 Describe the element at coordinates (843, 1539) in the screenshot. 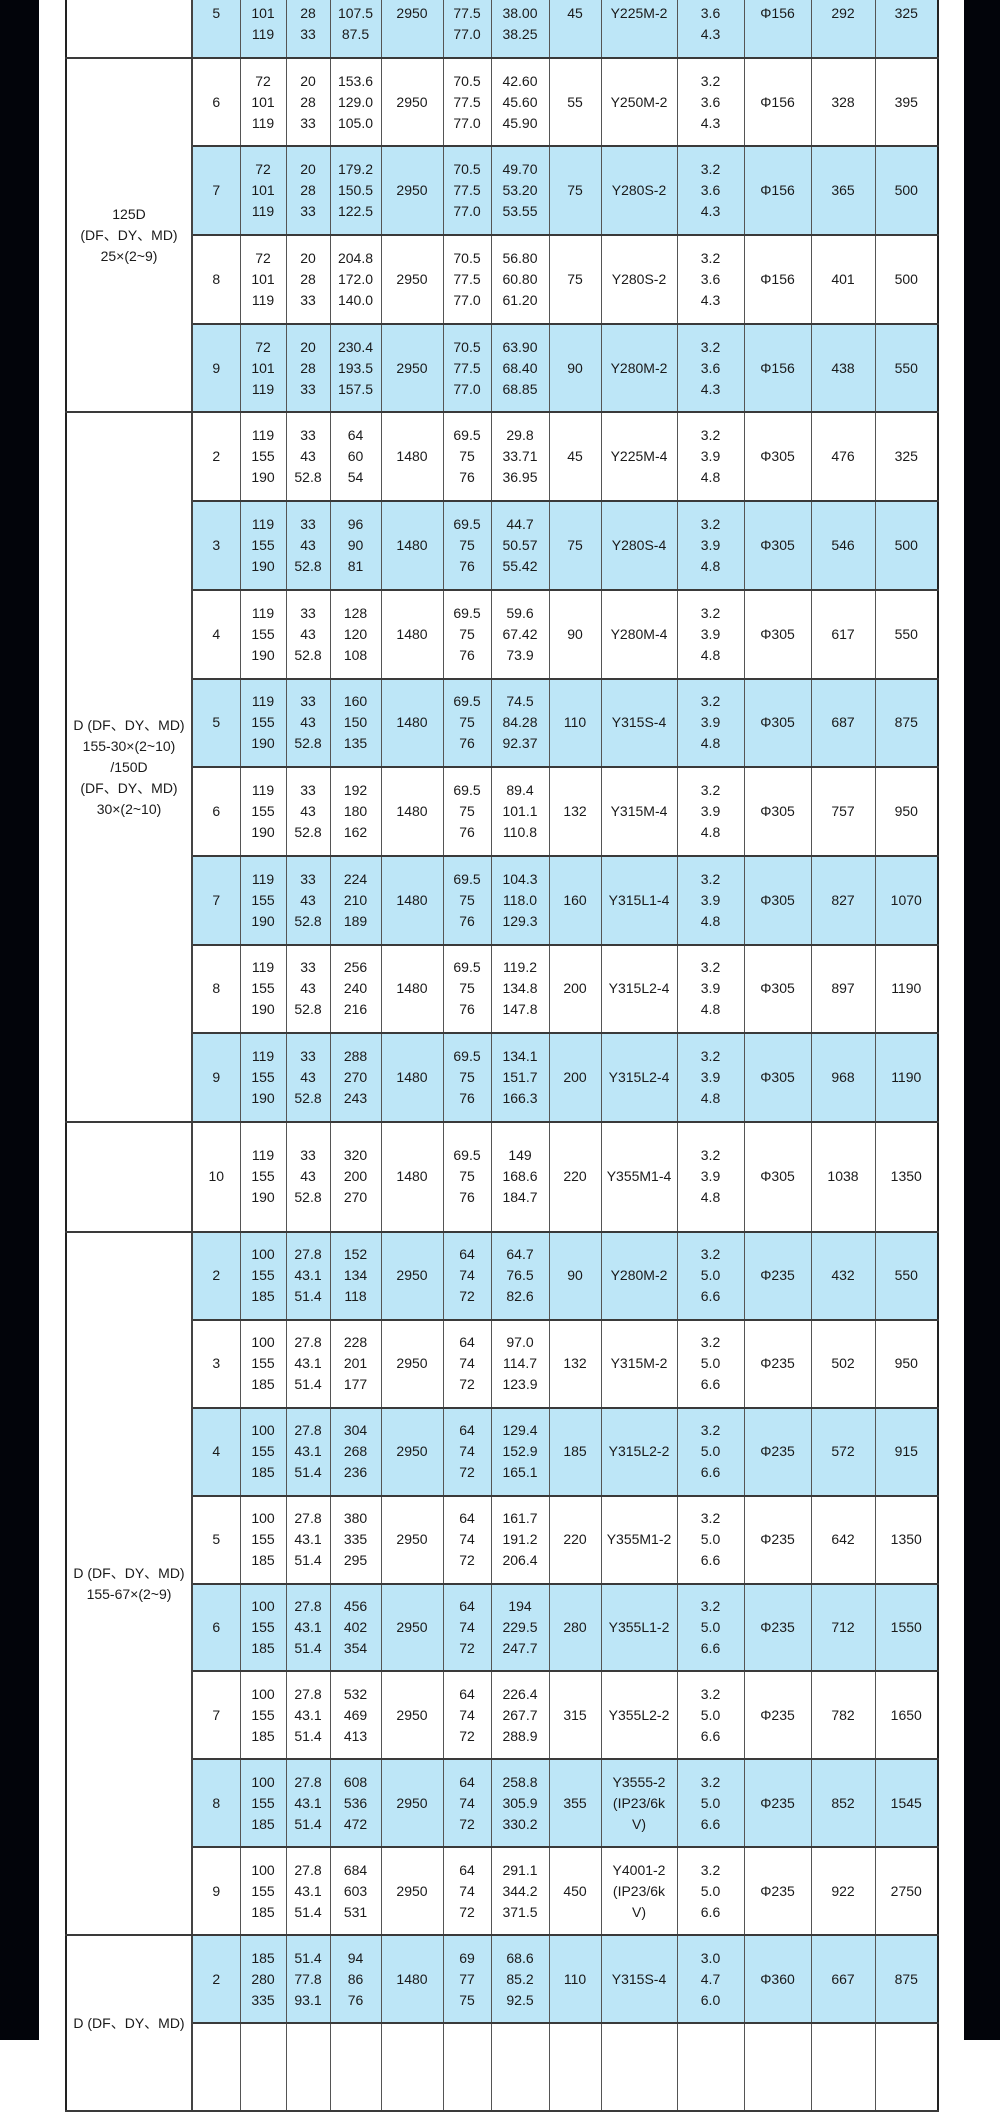

I see `pump-weight-cell: 642` at that location.